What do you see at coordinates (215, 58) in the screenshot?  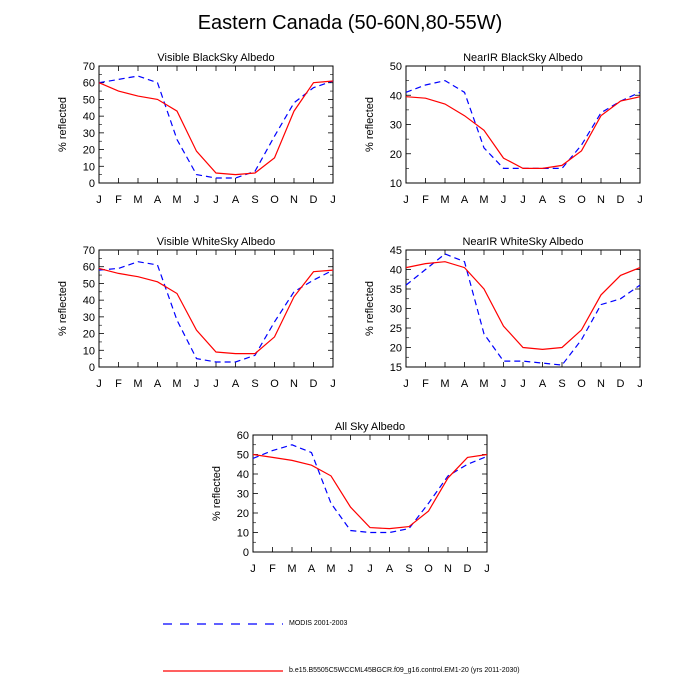 I see `chart-title: Visible BlackSky Albedo` at bounding box center [215, 58].